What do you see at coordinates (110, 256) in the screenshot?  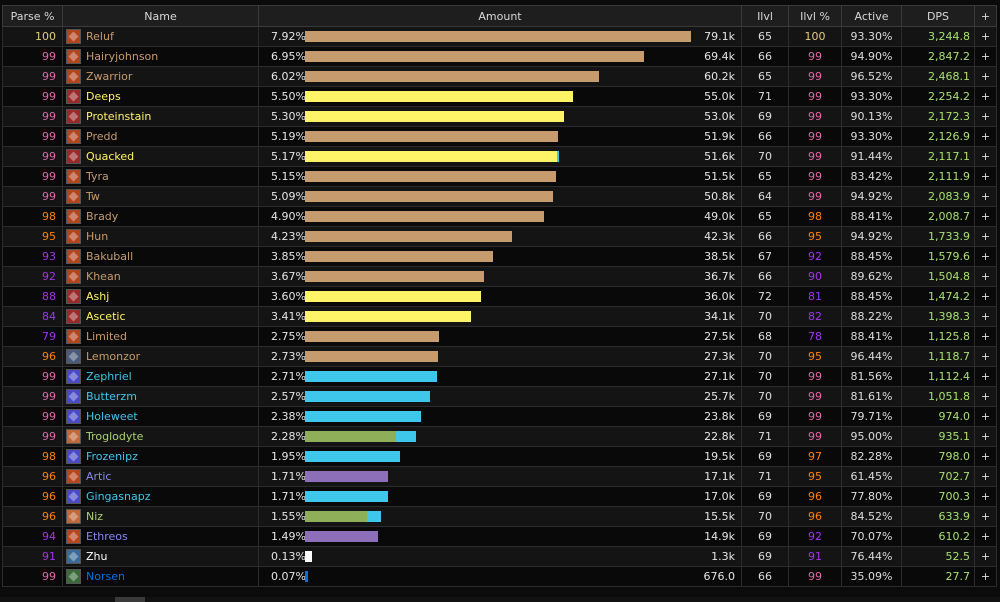 I see `player-name-link: Bakuball` at bounding box center [110, 256].